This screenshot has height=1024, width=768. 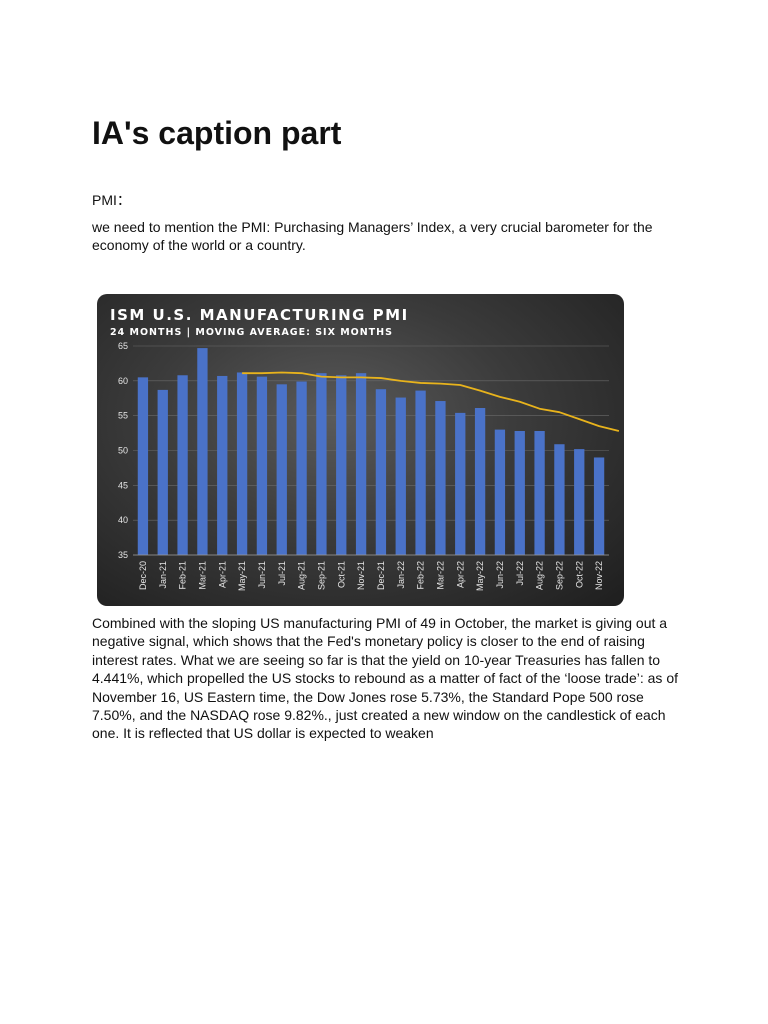 I want to click on x-tick-label: Aug-21, so click(x=302, y=575).